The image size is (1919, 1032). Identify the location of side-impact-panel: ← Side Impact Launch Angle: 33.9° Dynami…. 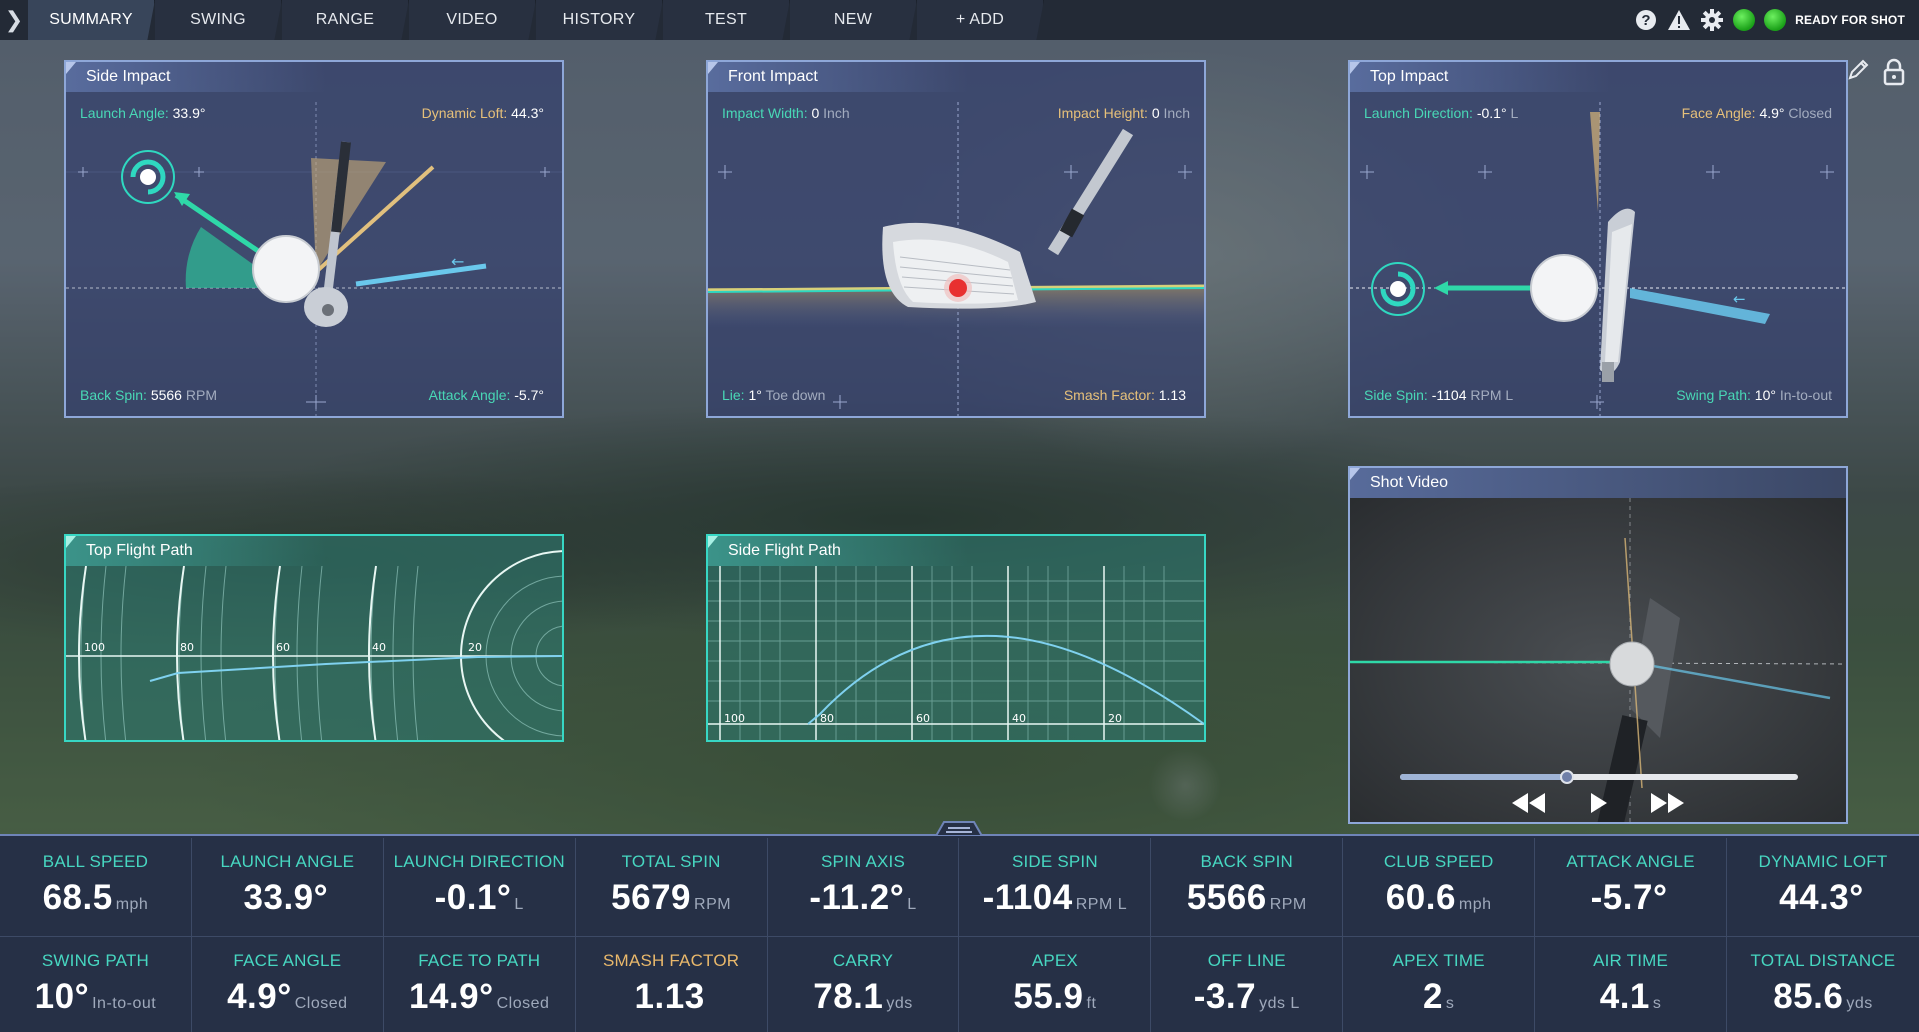
(314, 239).